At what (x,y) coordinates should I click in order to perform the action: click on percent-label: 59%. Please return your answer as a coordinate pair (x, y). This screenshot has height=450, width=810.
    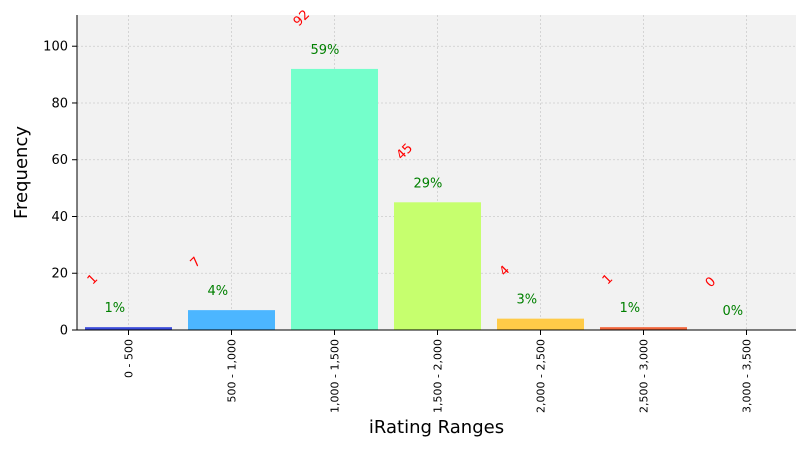
    Looking at the image, I should click on (325, 50).